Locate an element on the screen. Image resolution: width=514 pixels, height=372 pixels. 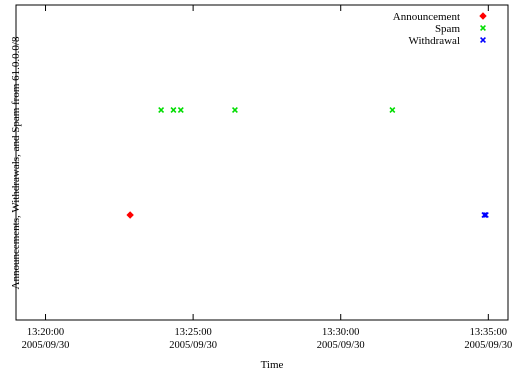
x-tick-time-label: 13:20:00 is located at coordinates (45, 332).